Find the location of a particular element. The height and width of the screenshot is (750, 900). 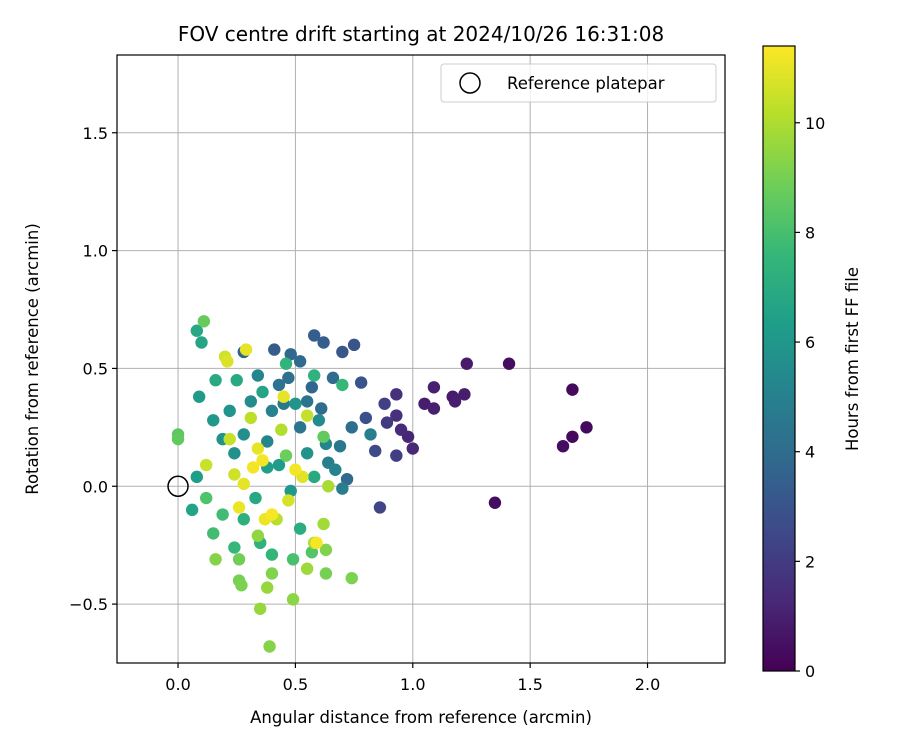

y-tick-label: 0.5 is located at coordinates (95, 368).